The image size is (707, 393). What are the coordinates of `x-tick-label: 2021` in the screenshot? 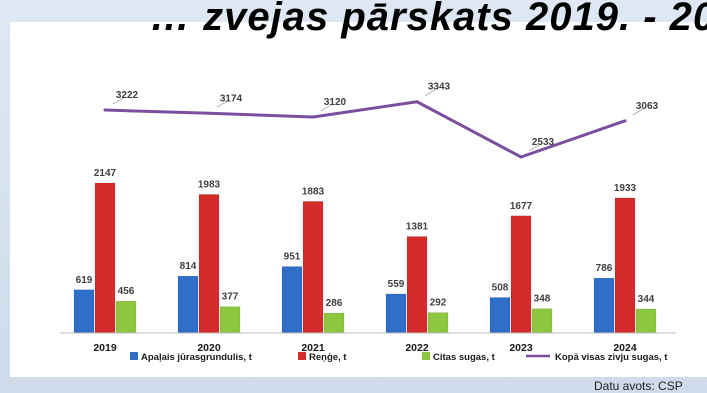 It's located at (313, 348).